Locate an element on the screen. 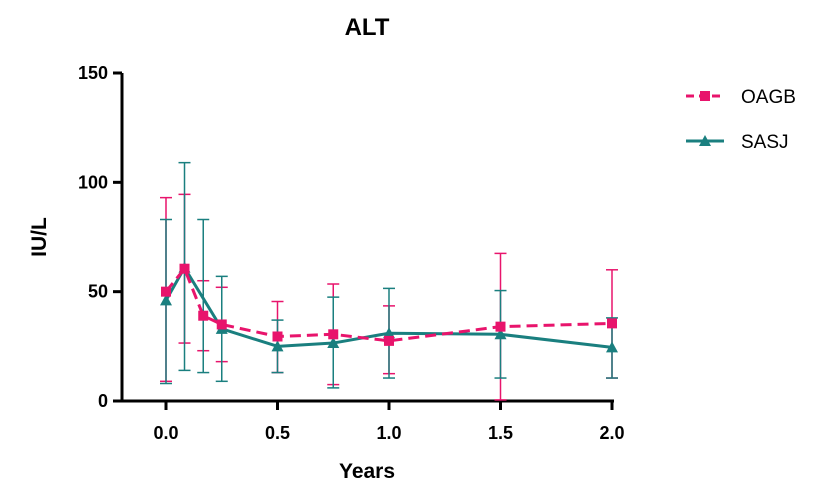 This screenshot has height=486, width=828. y-axis-label: IU/L is located at coordinates (39, 237).